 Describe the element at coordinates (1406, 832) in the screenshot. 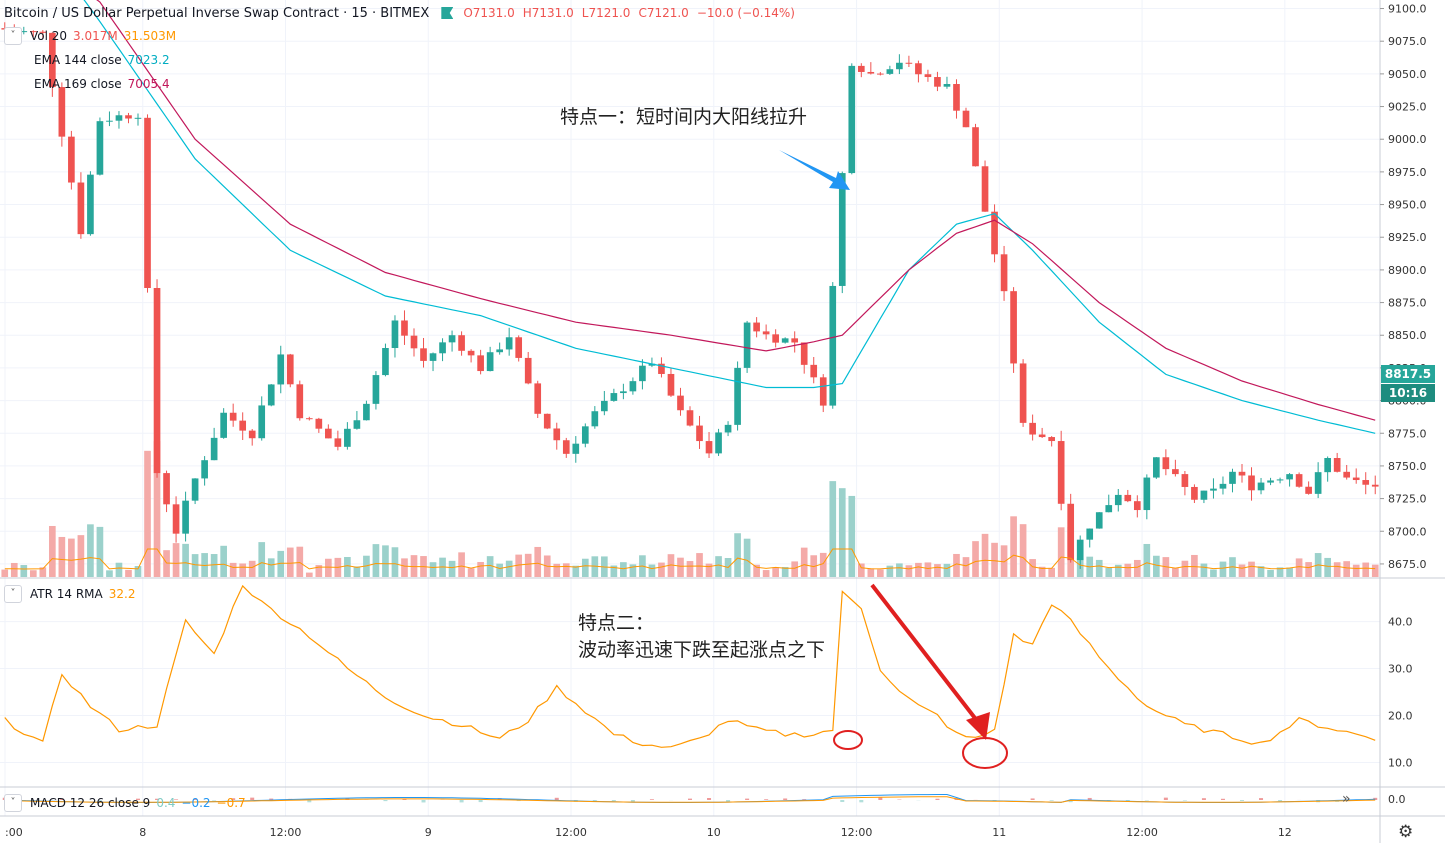

I see `gear-icon: ⚙` at that location.